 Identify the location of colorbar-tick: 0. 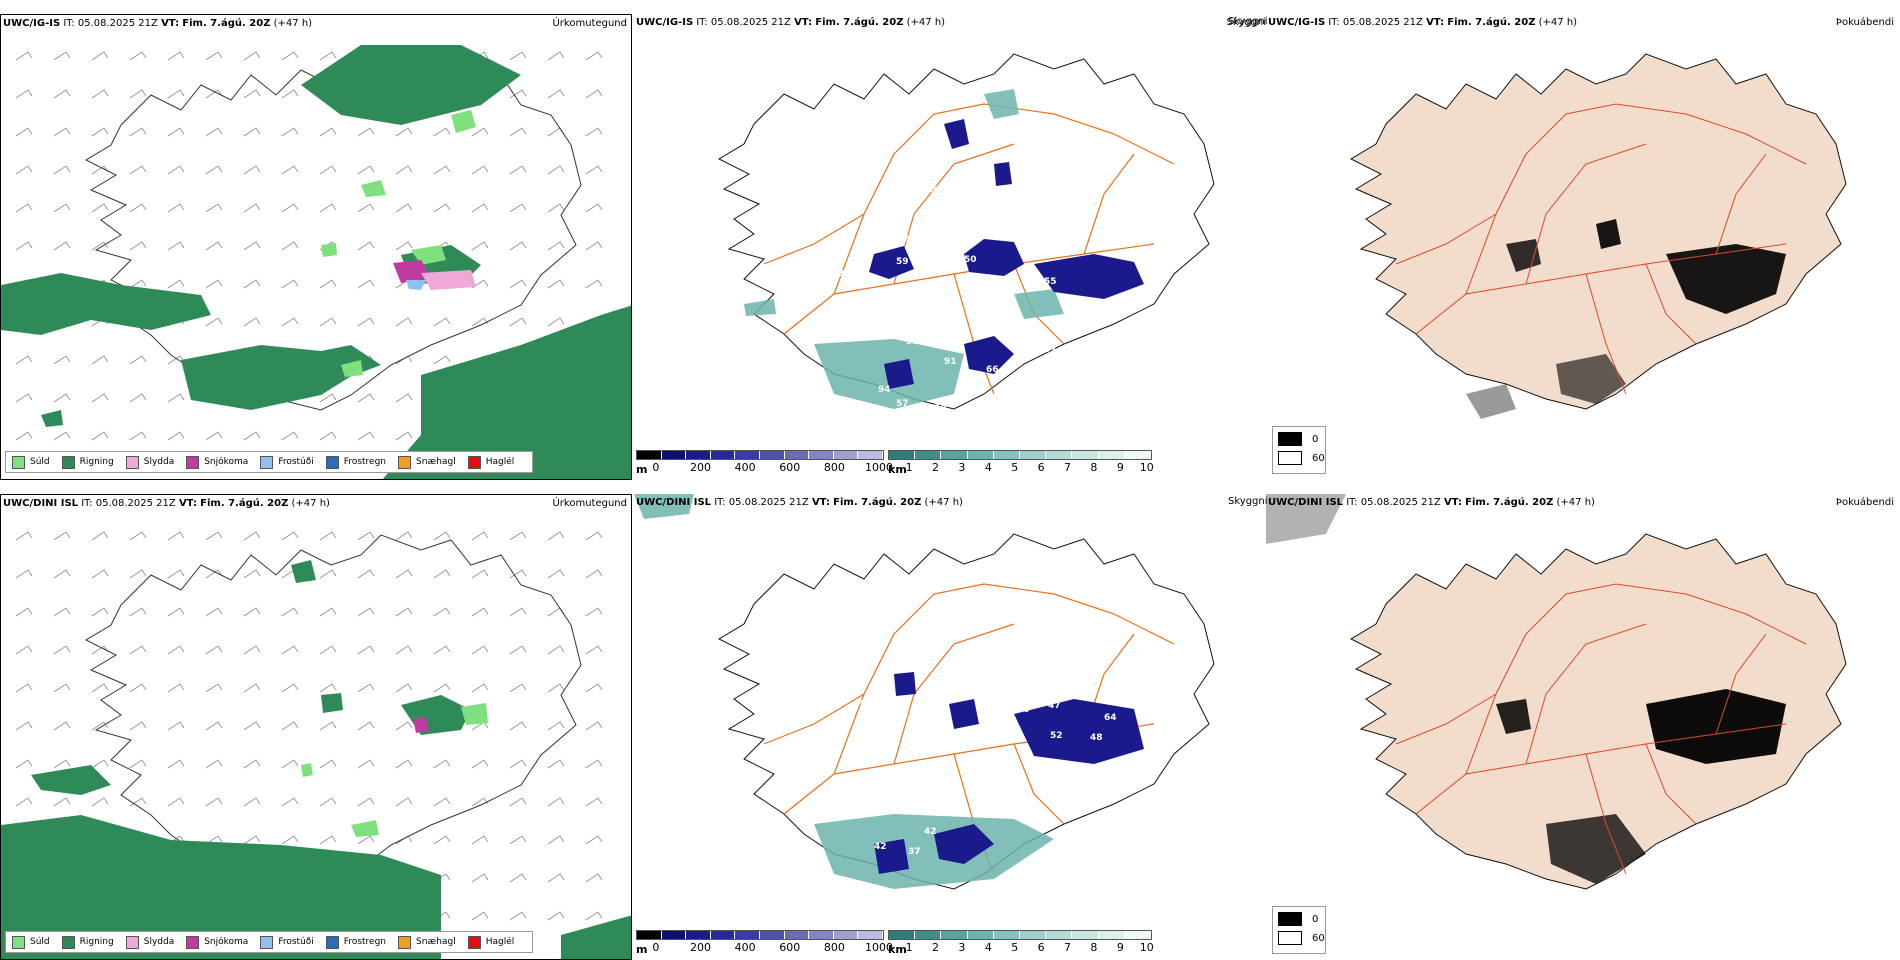
(656, 467).